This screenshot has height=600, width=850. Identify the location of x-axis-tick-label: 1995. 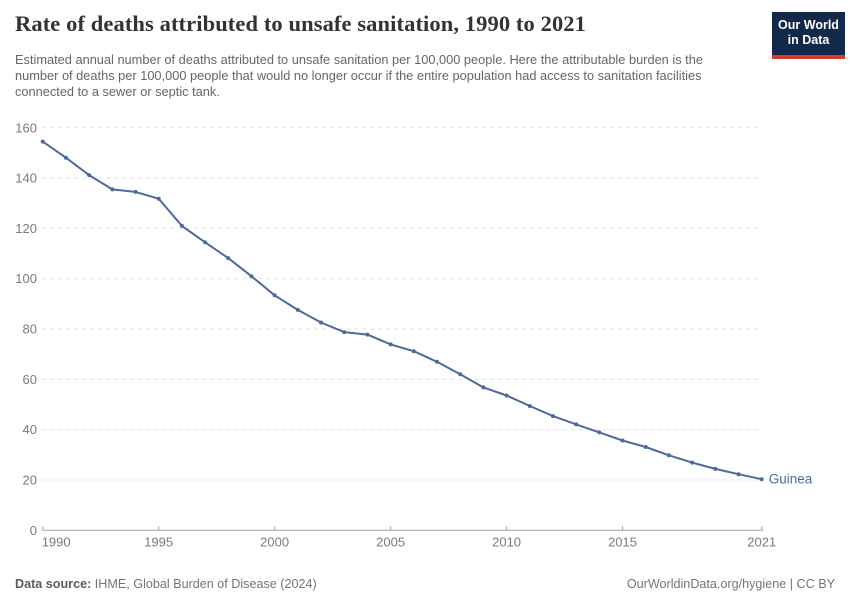
(158, 541).